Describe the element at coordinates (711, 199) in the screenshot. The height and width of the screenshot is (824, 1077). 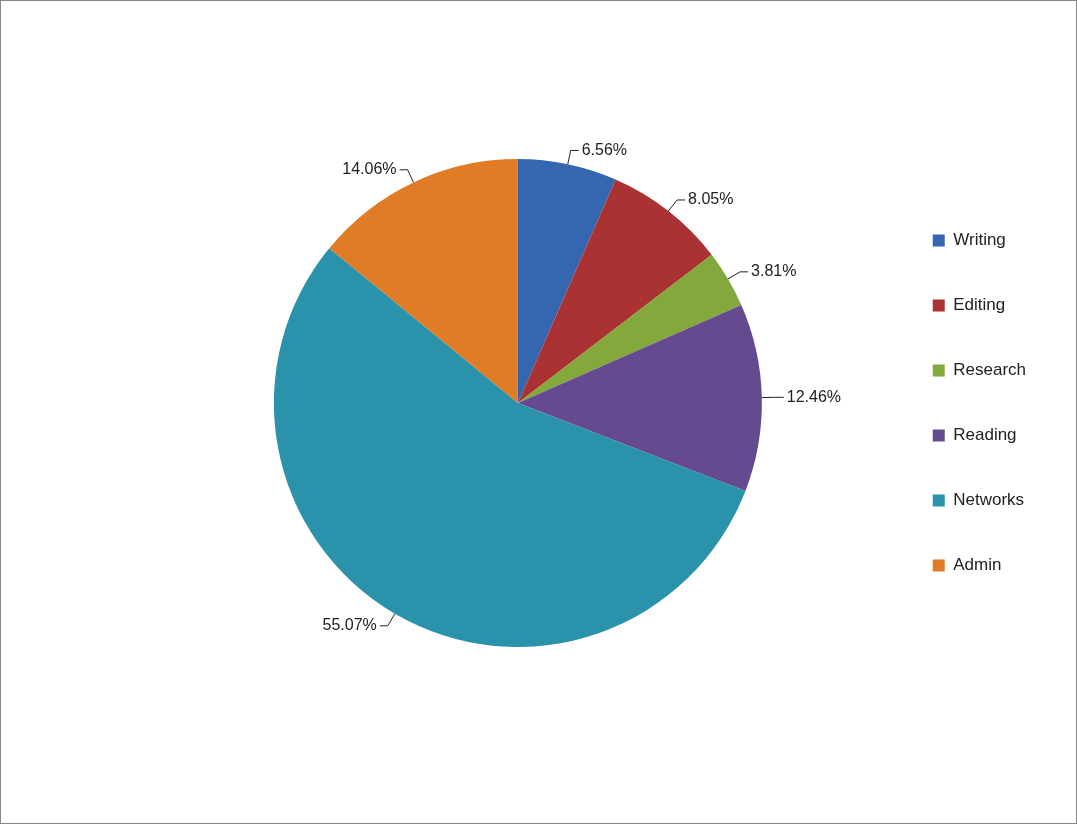
I see `data-label: 8.05%` at that location.